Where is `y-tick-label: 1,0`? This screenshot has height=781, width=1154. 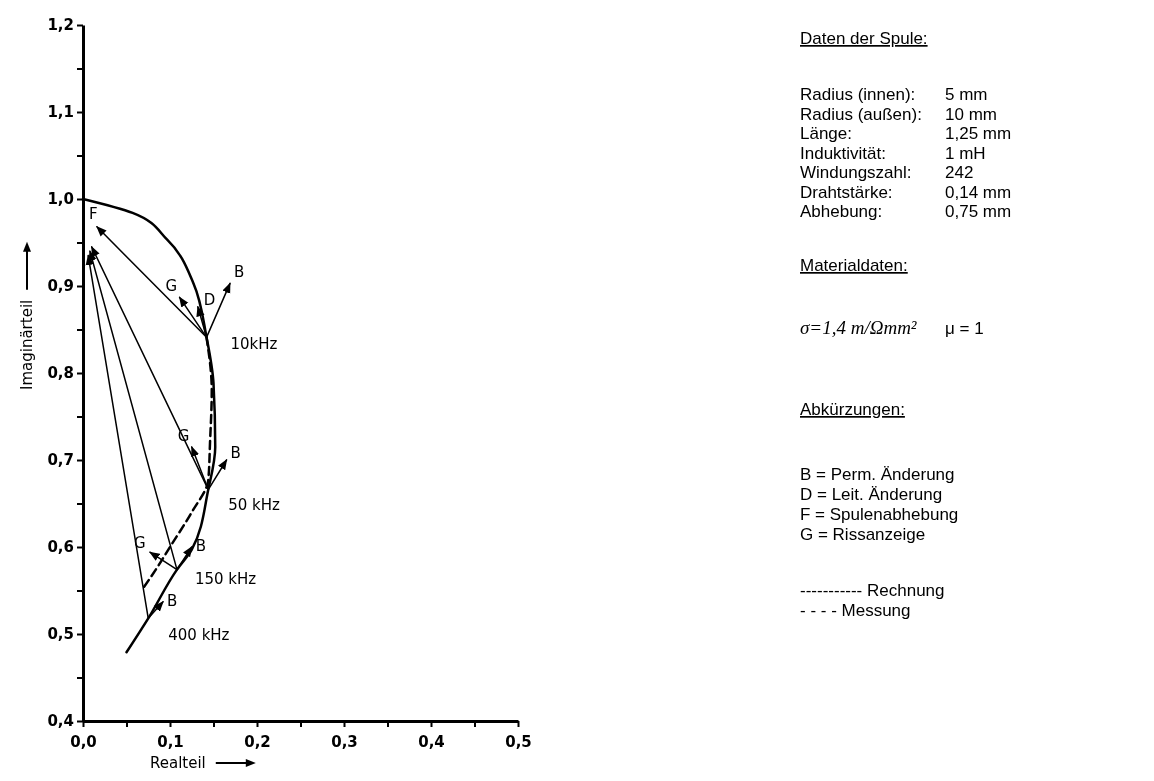 y-tick-label: 1,0 is located at coordinates (60, 199).